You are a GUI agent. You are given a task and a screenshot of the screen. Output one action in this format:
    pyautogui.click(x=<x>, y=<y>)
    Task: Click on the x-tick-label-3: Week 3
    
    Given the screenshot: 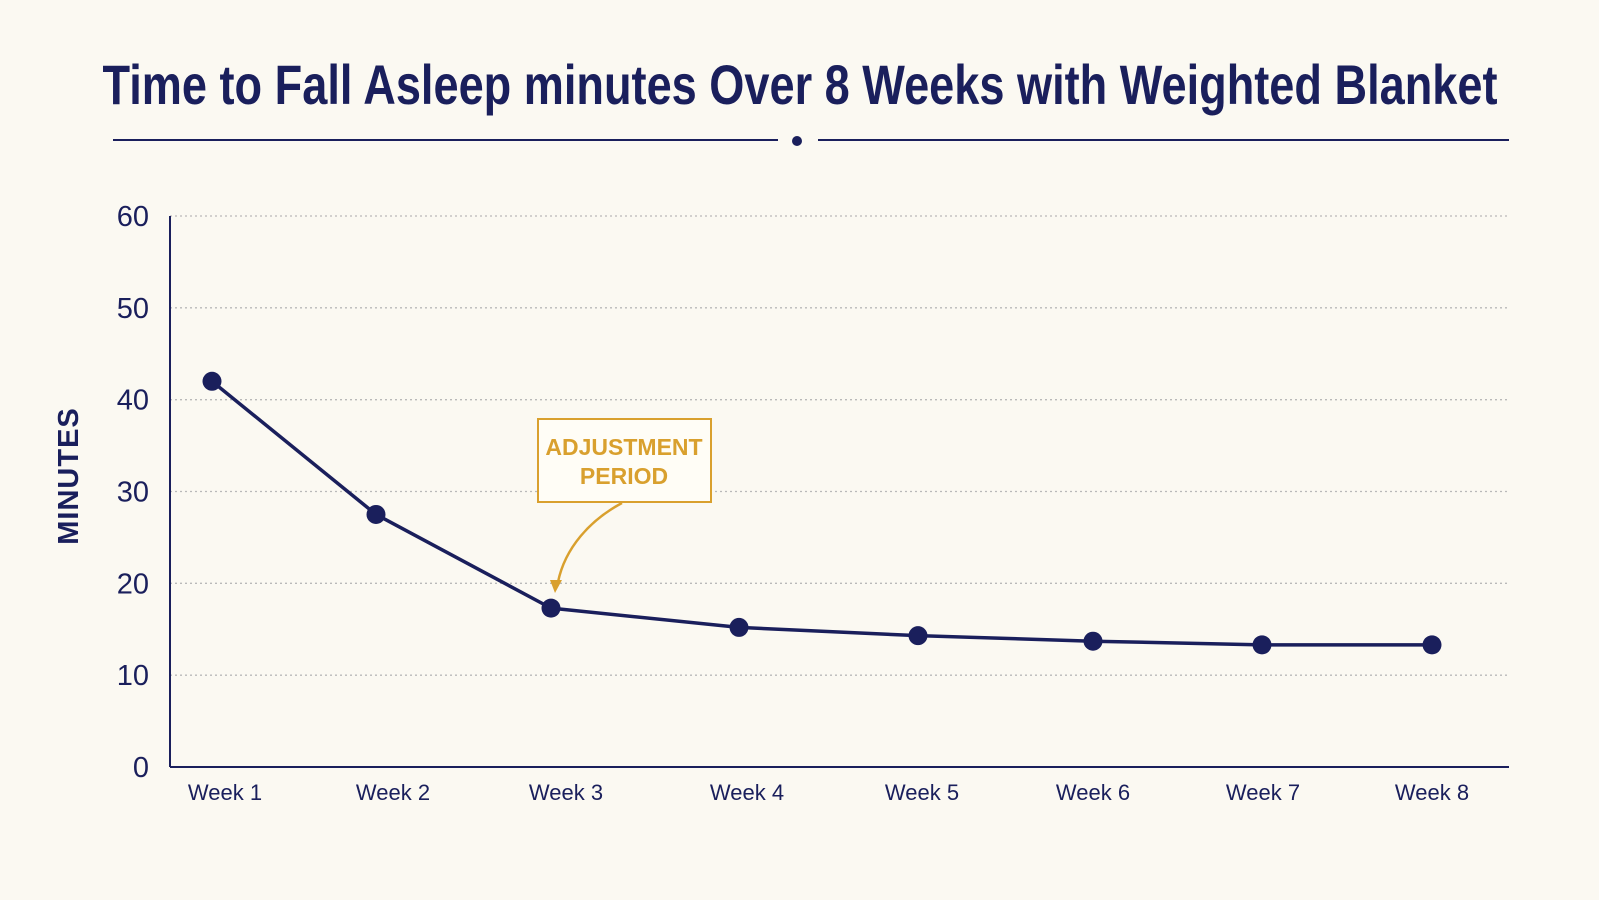 What is the action you would take?
    pyautogui.click(x=566, y=792)
    